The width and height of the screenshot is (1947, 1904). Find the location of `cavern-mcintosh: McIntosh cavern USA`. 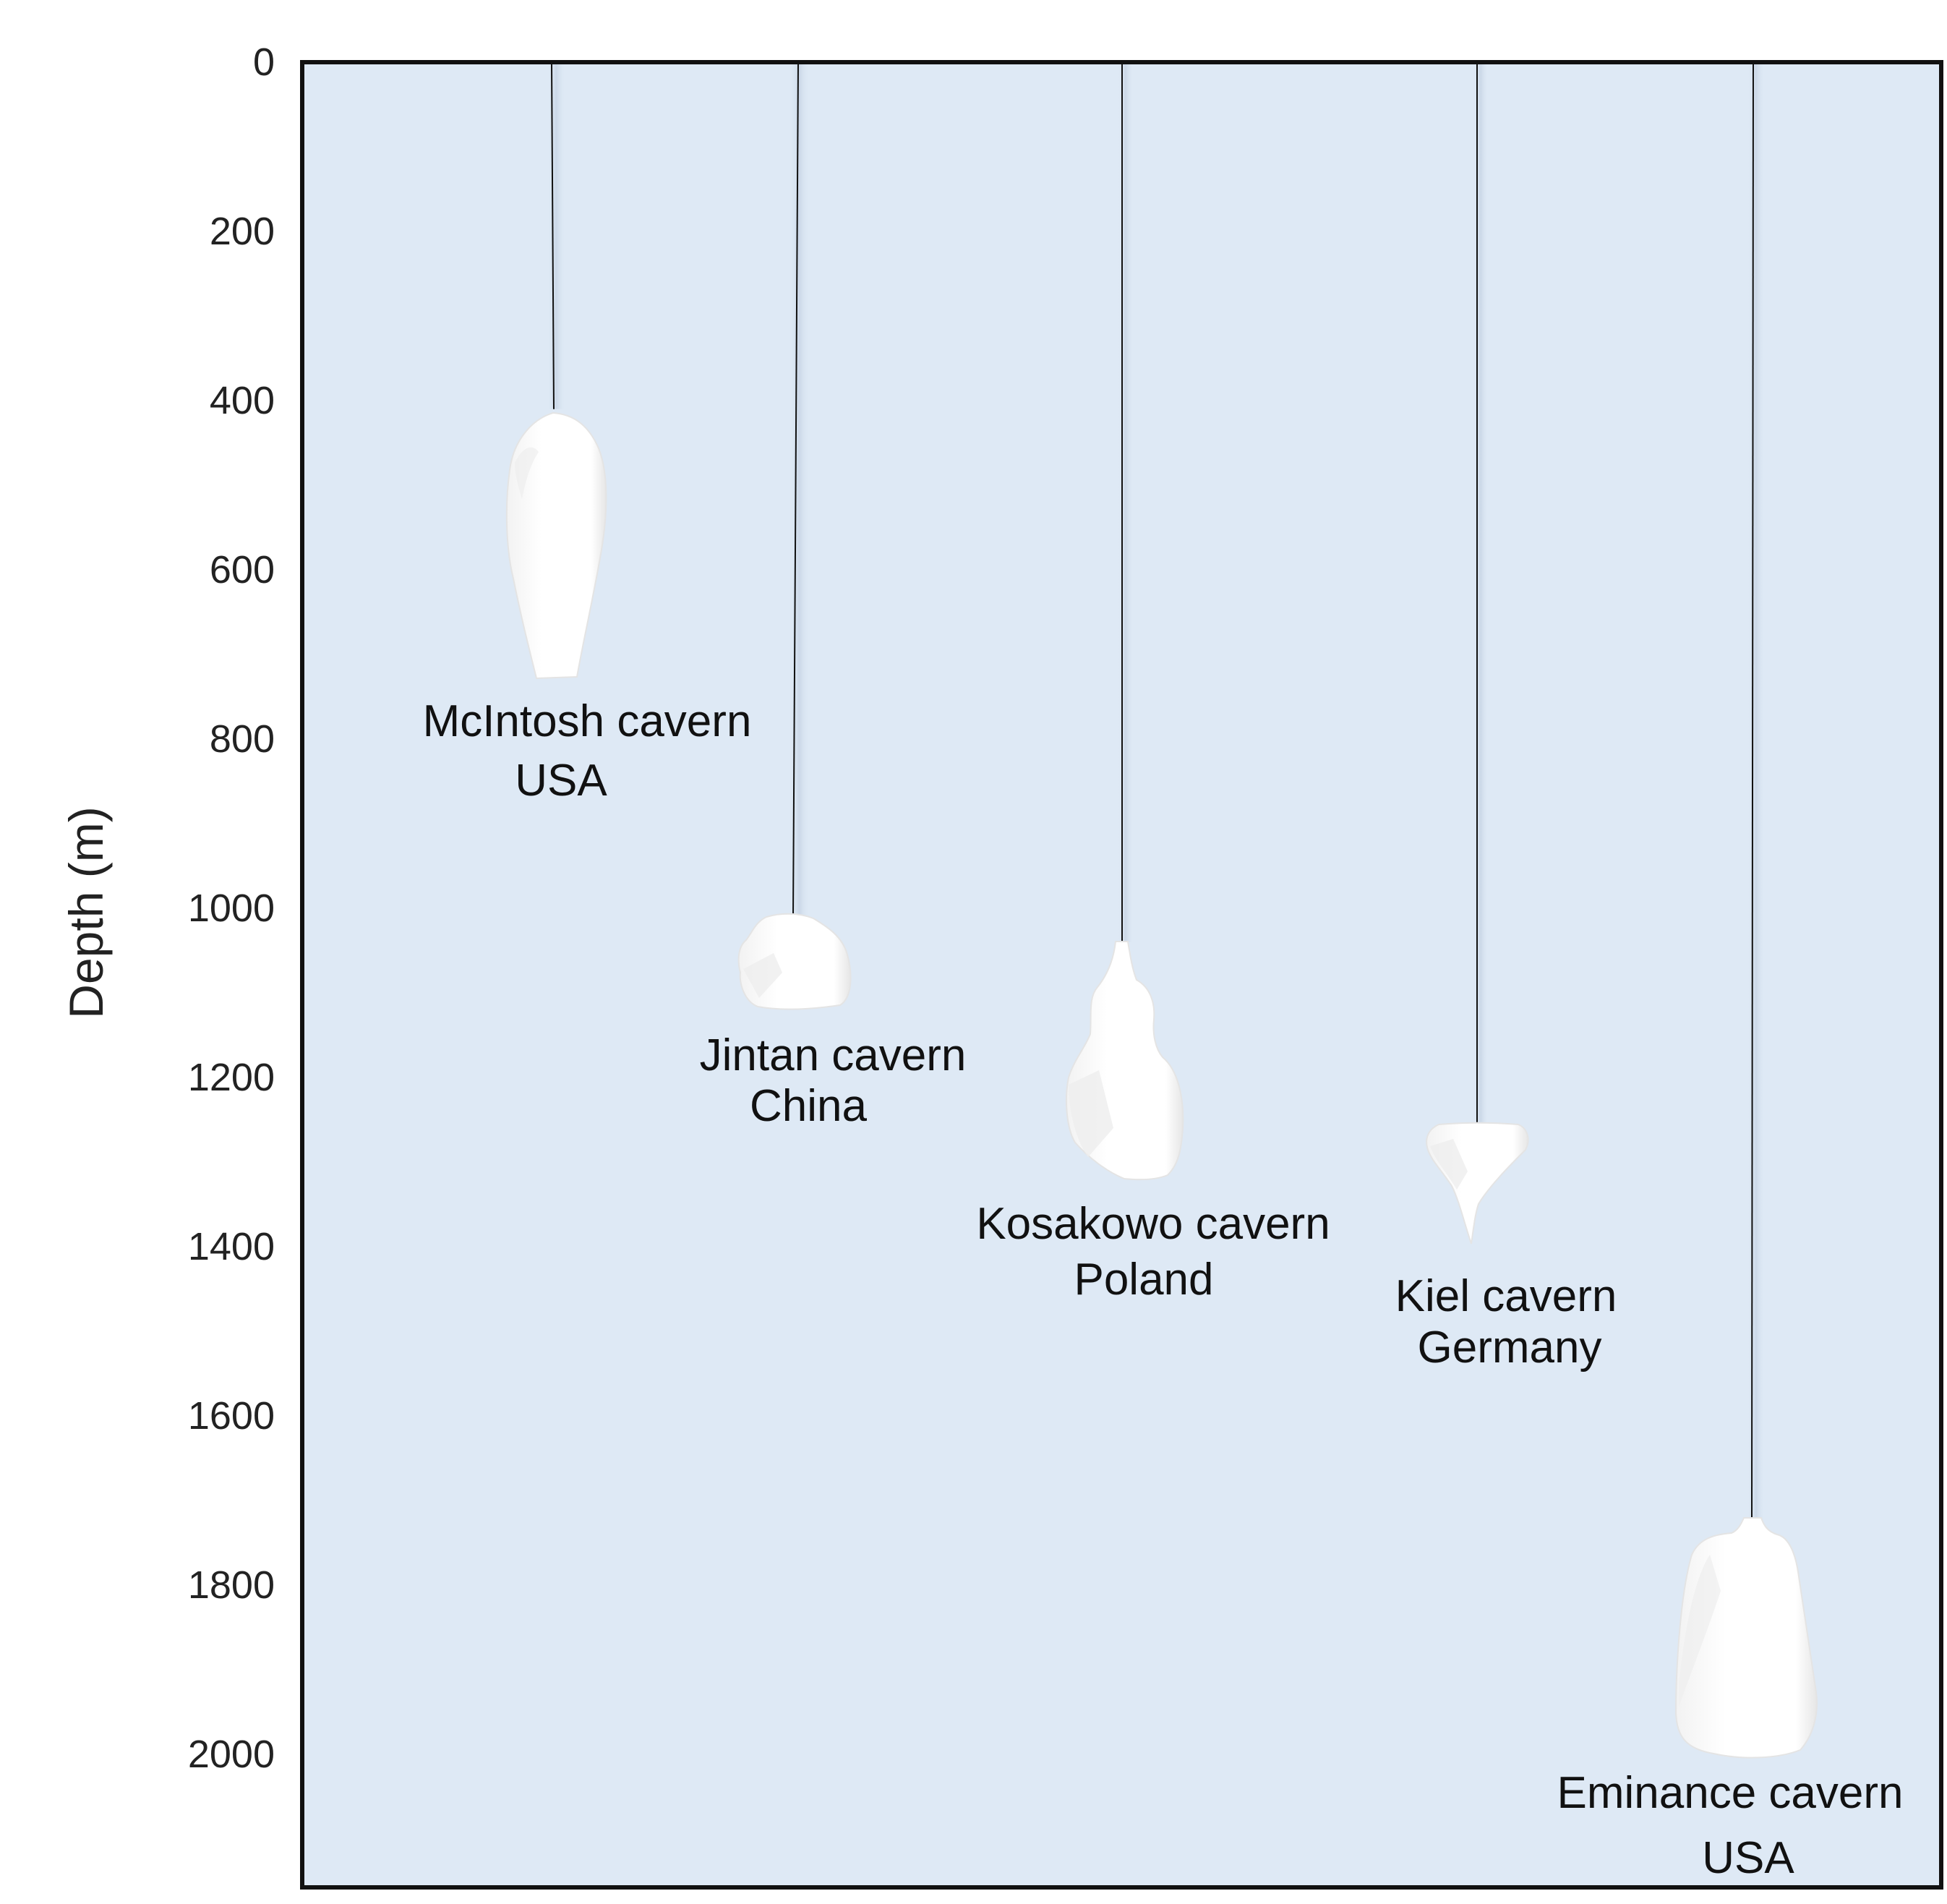

cavern-mcintosh: McIntosh cavern USA is located at coordinates (588, 608).